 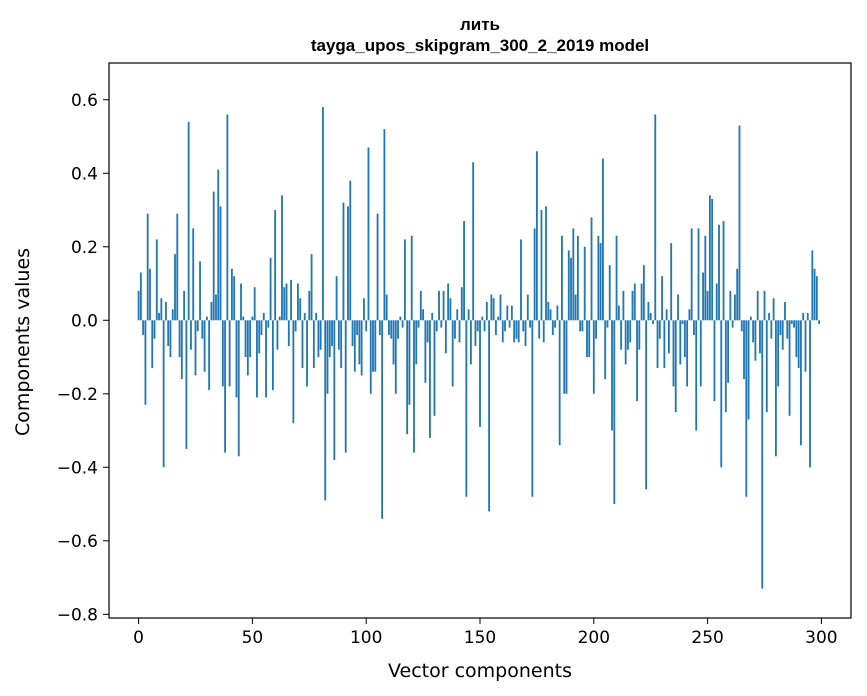 What do you see at coordinates (77, 542) in the screenshot?
I see `y-tick-label-1: −0.6` at bounding box center [77, 542].